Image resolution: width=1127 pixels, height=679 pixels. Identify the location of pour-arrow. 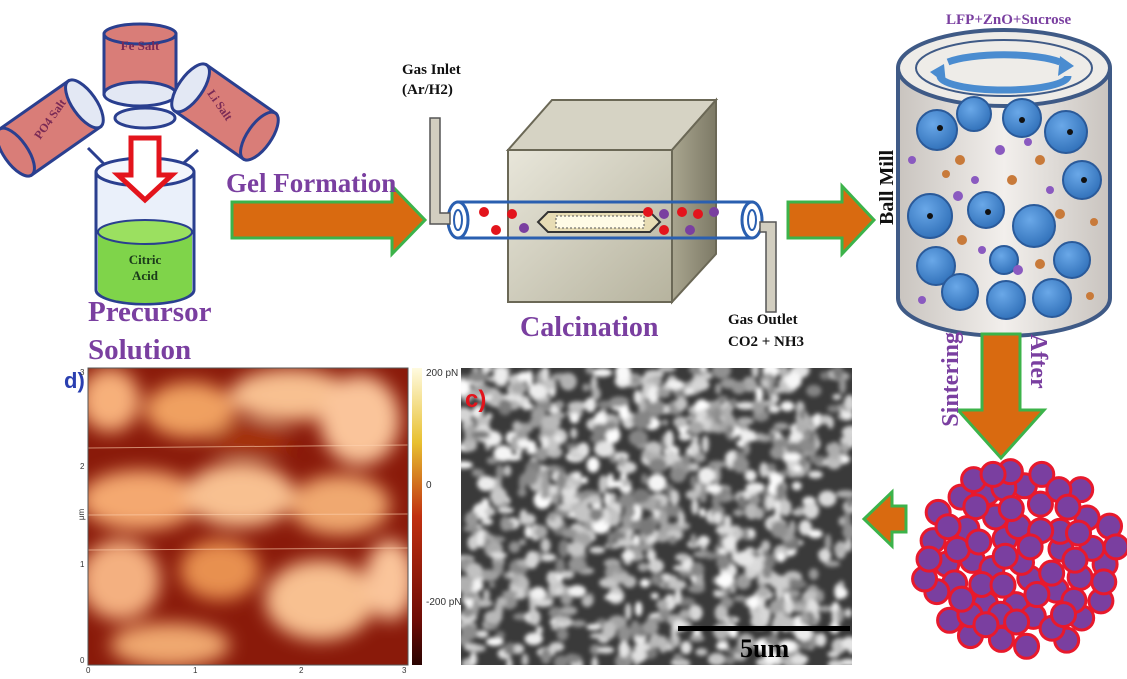
(145, 169).